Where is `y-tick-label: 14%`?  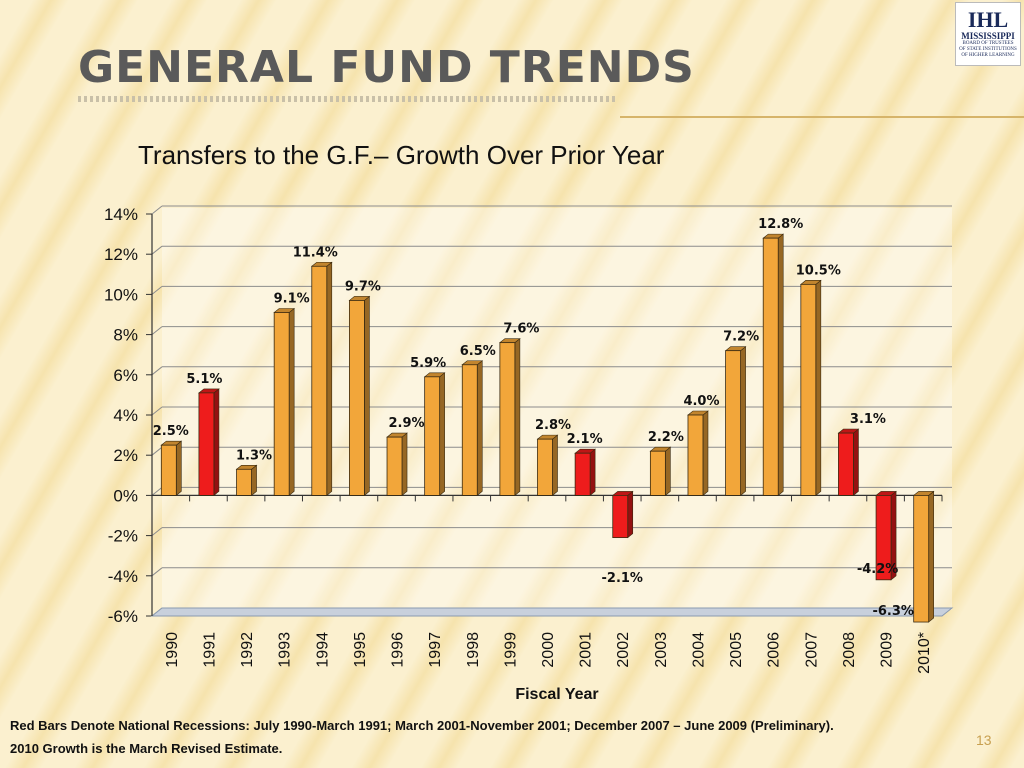
y-tick-label: 14% is located at coordinates (121, 214).